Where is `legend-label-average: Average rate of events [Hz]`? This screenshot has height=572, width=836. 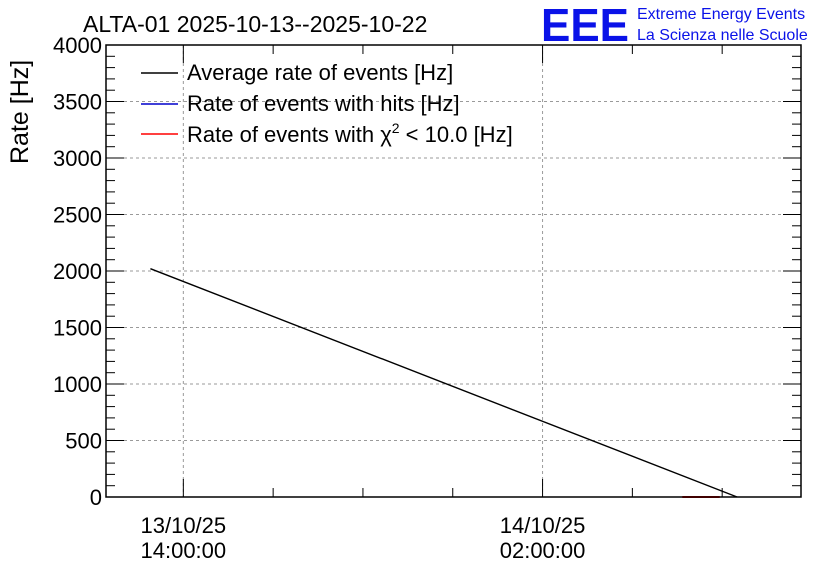 legend-label-average: Average rate of events [Hz] is located at coordinates (320, 72).